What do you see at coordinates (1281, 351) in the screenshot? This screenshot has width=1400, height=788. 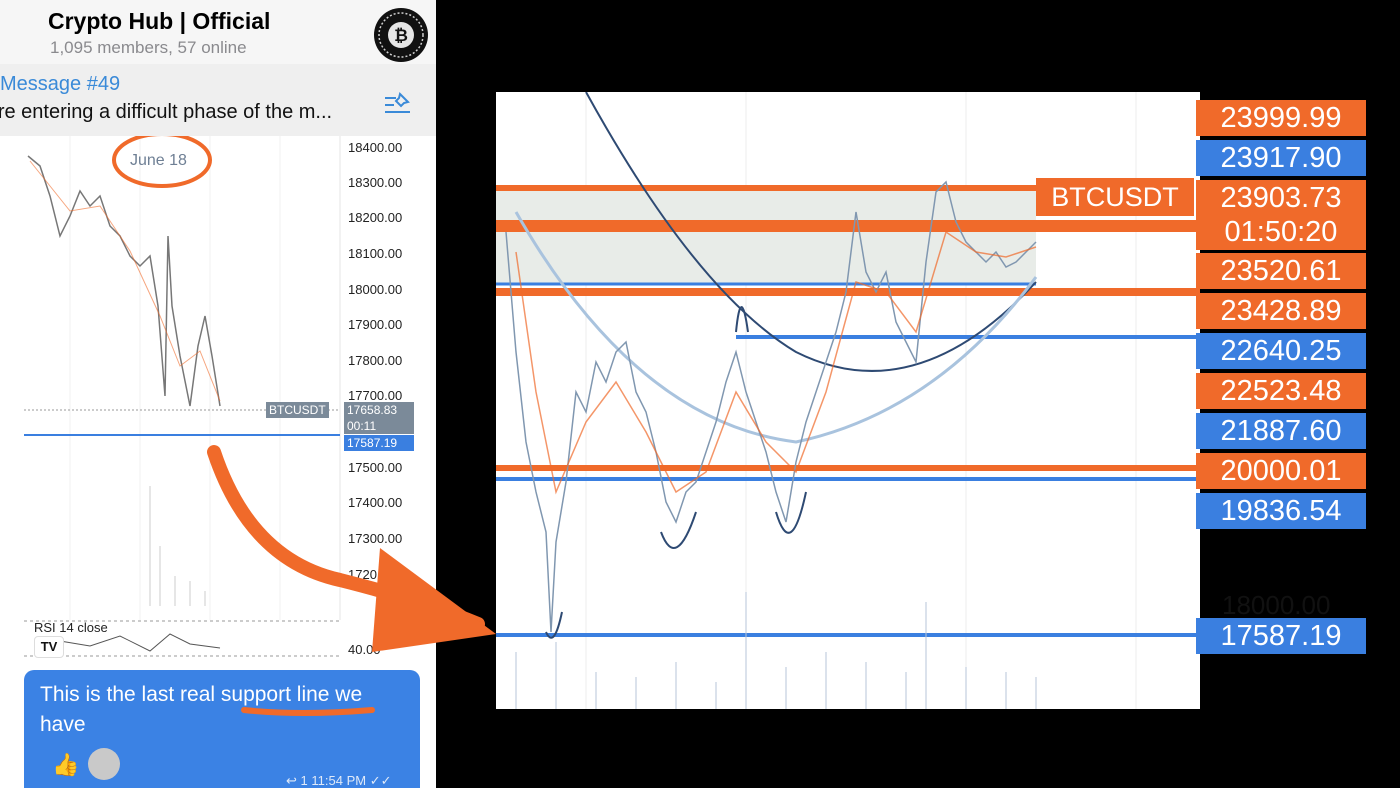 I see `price-label: 22640.25` at bounding box center [1281, 351].